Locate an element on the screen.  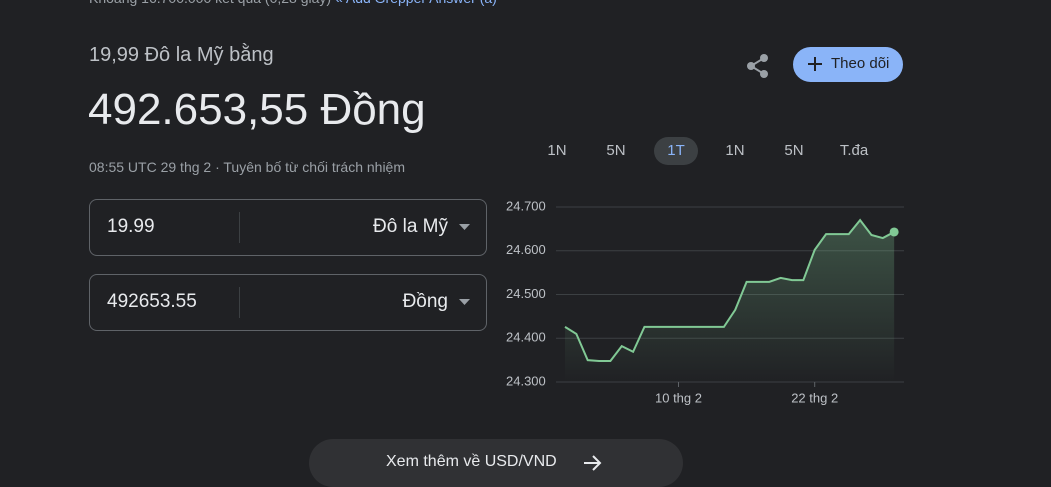
follow-label: Theo dõi is located at coordinates (860, 63).